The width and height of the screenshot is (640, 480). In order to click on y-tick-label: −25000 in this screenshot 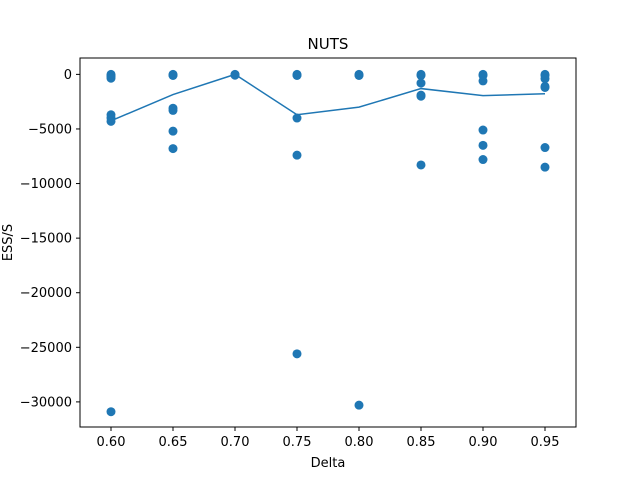, I will do `click(46, 348)`.